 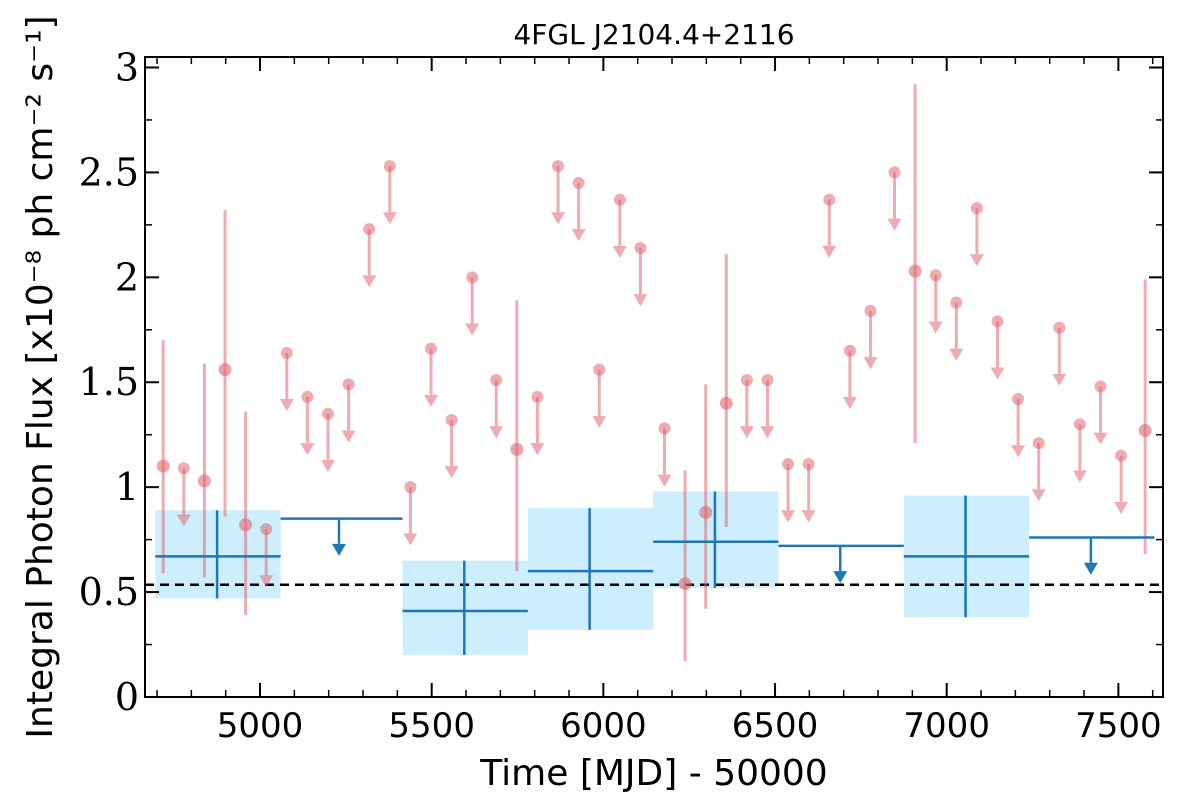 What do you see at coordinates (260, 726) in the screenshot?
I see `x-tick-label: 5000` at bounding box center [260, 726].